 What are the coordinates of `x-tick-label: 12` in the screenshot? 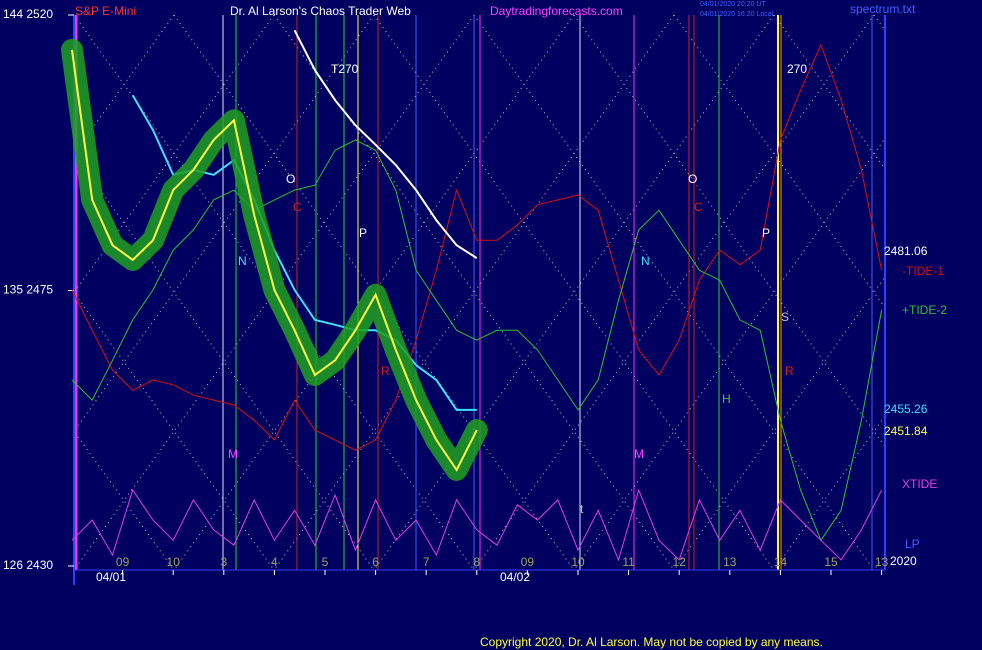 It's located at (680, 562).